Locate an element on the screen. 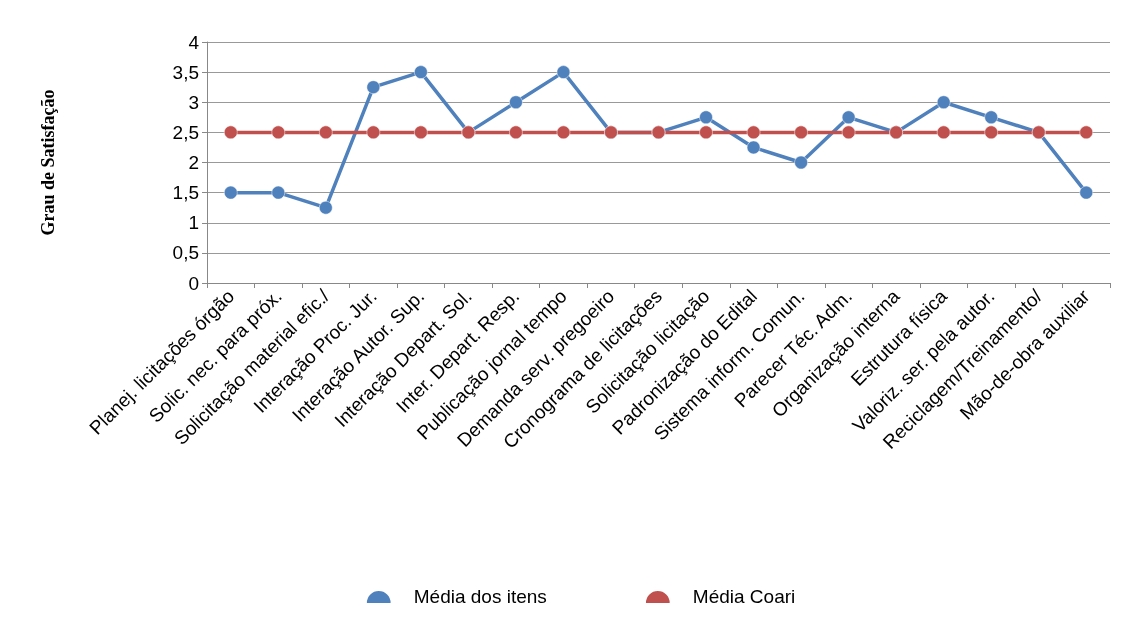  y-tick-label: 0 is located at coordinates (193, 283).